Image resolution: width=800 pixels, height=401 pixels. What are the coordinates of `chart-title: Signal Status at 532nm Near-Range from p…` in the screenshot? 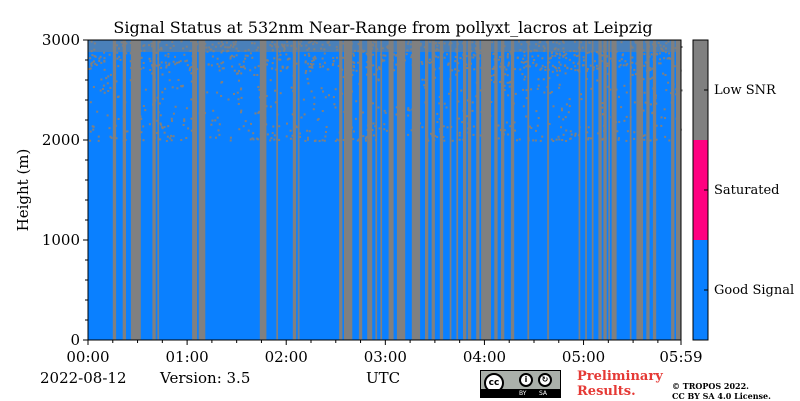 It's located at (382, 27).